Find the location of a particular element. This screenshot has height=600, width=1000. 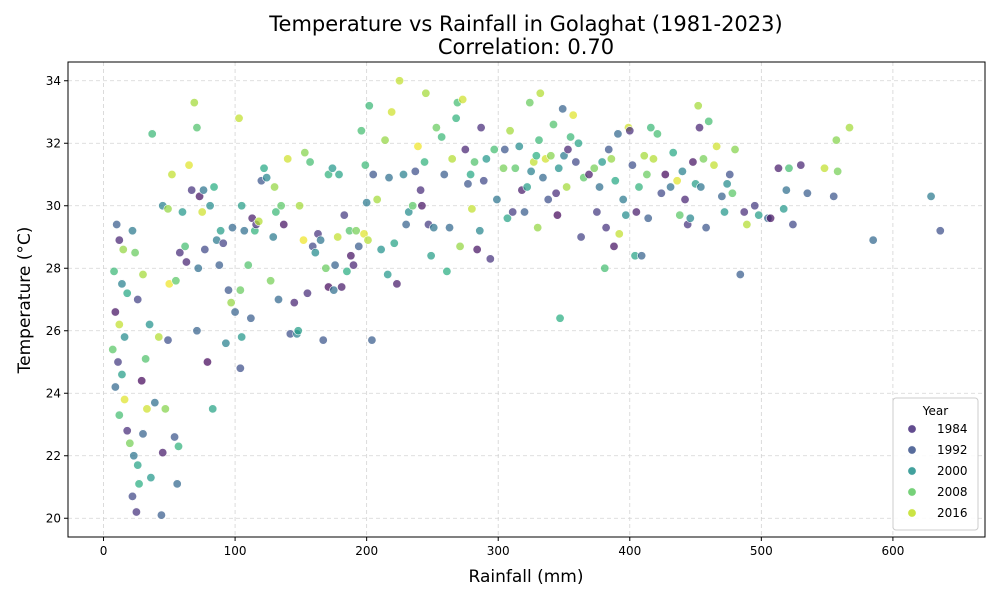

x-tick-label: 600 is located at coordinates (892, 551).